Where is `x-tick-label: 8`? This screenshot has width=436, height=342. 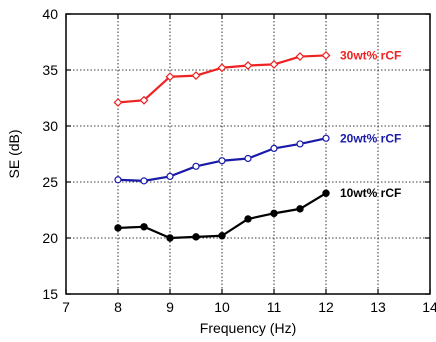
x-tick-label: 8 is located at coordinates (118, 307).